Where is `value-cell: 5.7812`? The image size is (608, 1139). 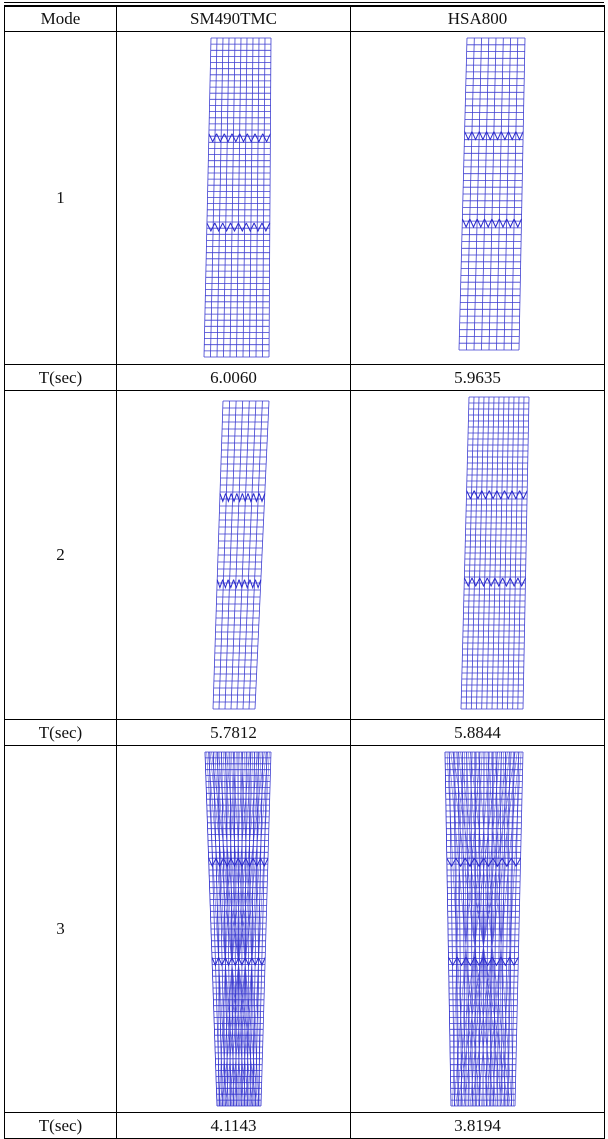 value-cell: 5.7812 is located at coordinates (233, 732).